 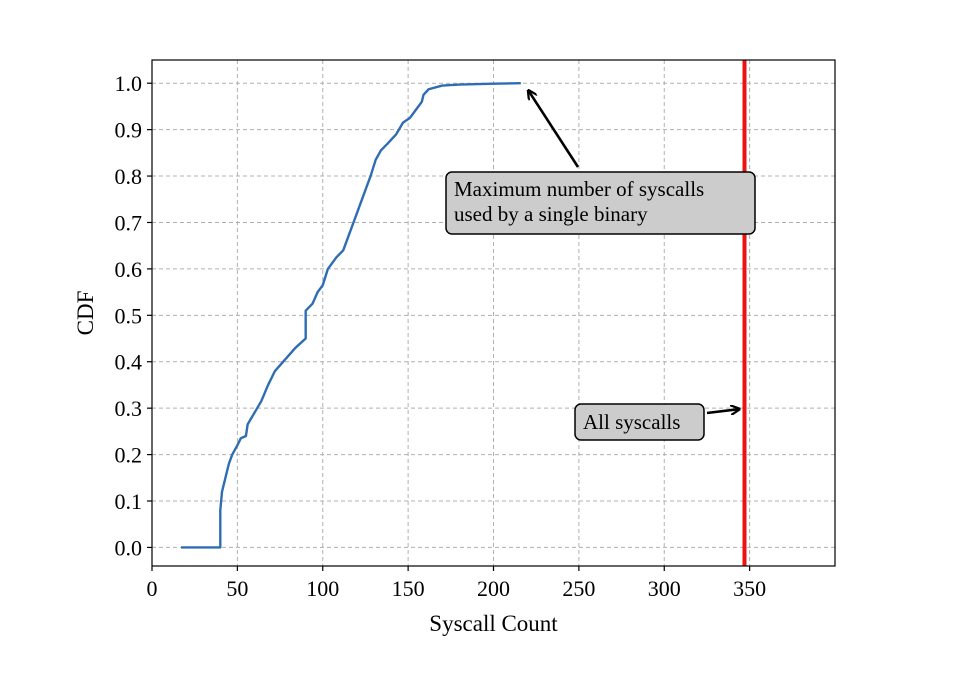 What do you see at coordinates (551, 214) in the screenshot?
I see `annotation-text: used by a single binary` at bounding box center [551, 214].